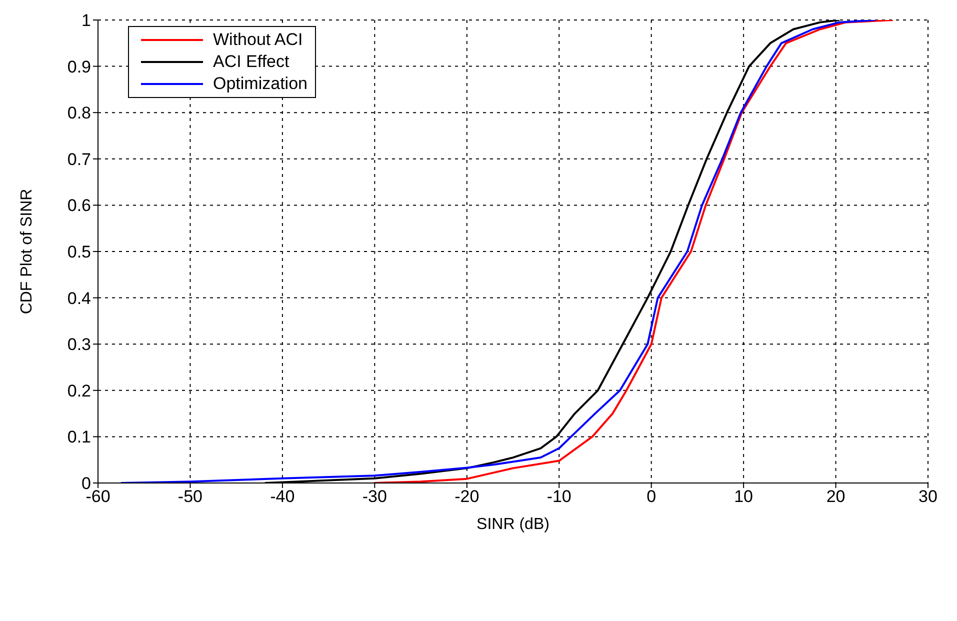  What do you see at coordinates (374, 496) in the screenshot?
I see `x-tick-label: -30` at bounding box center [374, 496].